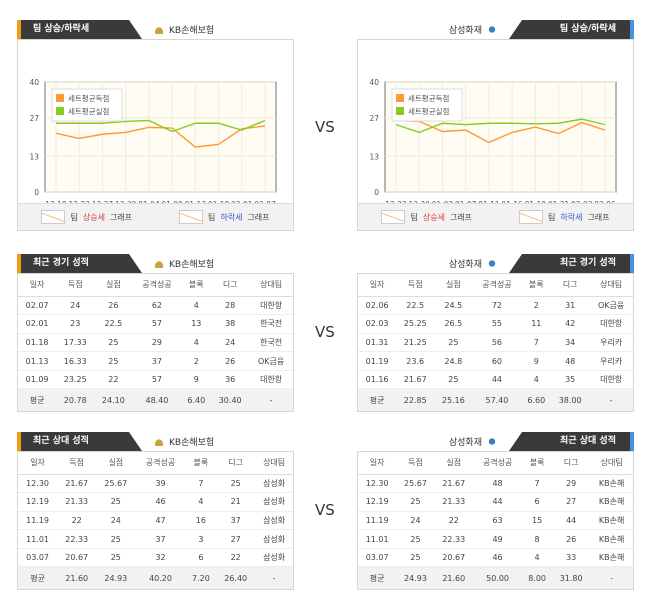 The image size is (650, 597). What do you see at coordinates (75, 380) in the screenshot?
I see `cell: 23.25` at bounding box center [75, 380].